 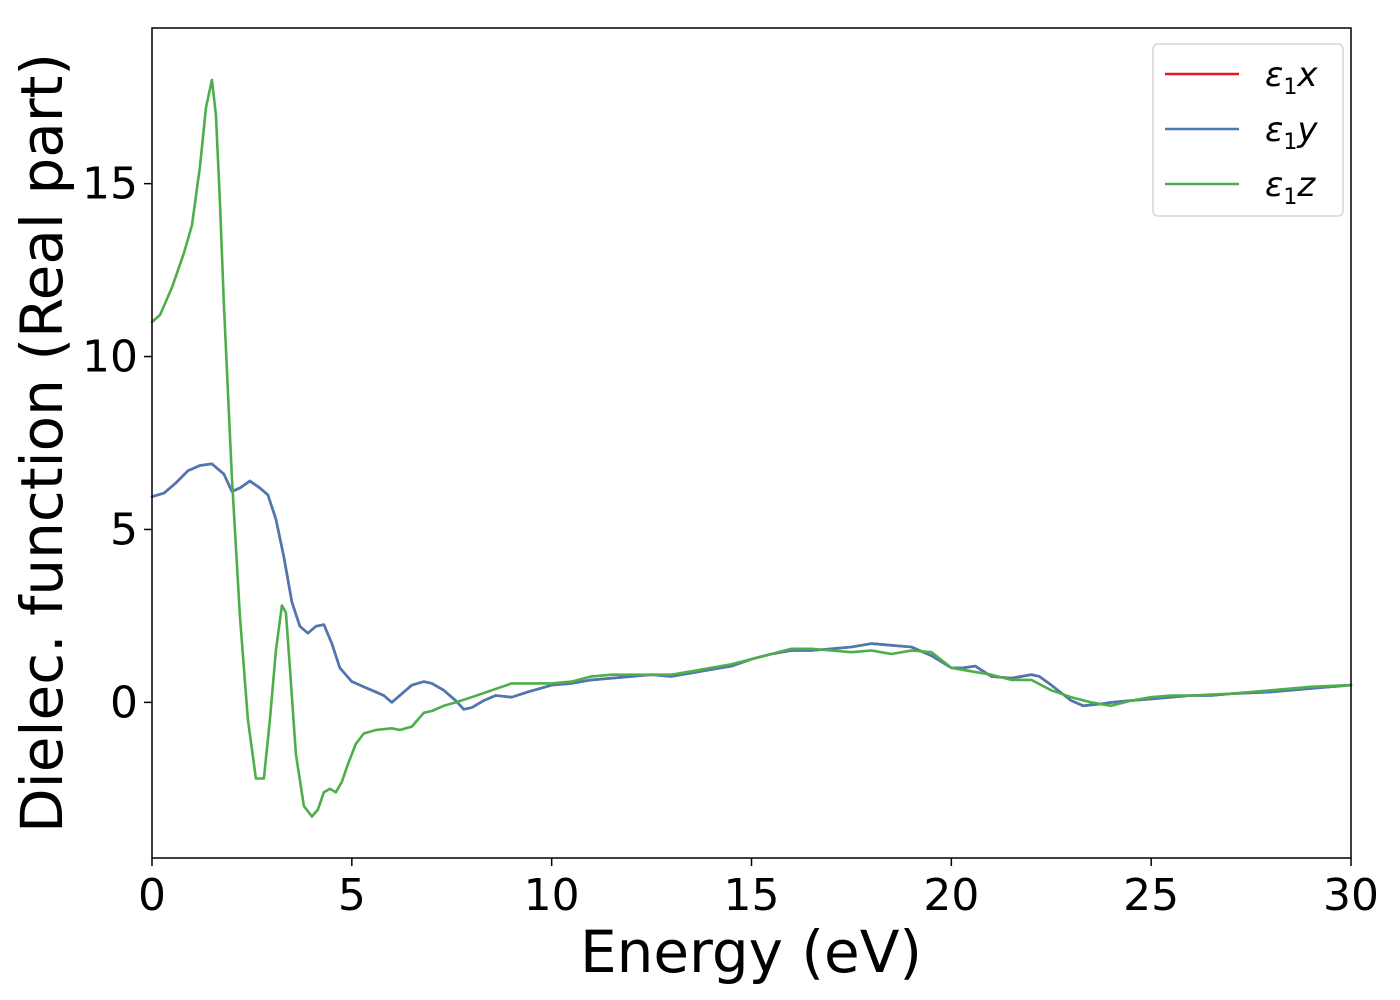 I want to click on x-tick-label: 10, so click(x=552, y=895).